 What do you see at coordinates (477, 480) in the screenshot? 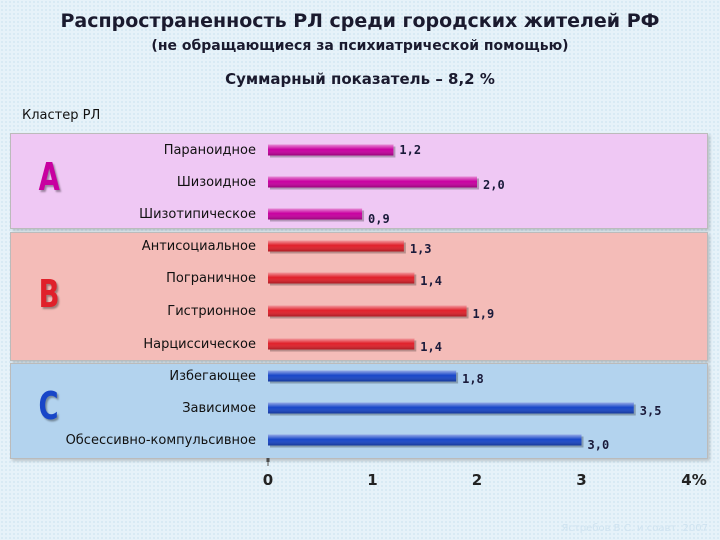
I see `x-tick-label: 2` at bounding box center [477, 480].